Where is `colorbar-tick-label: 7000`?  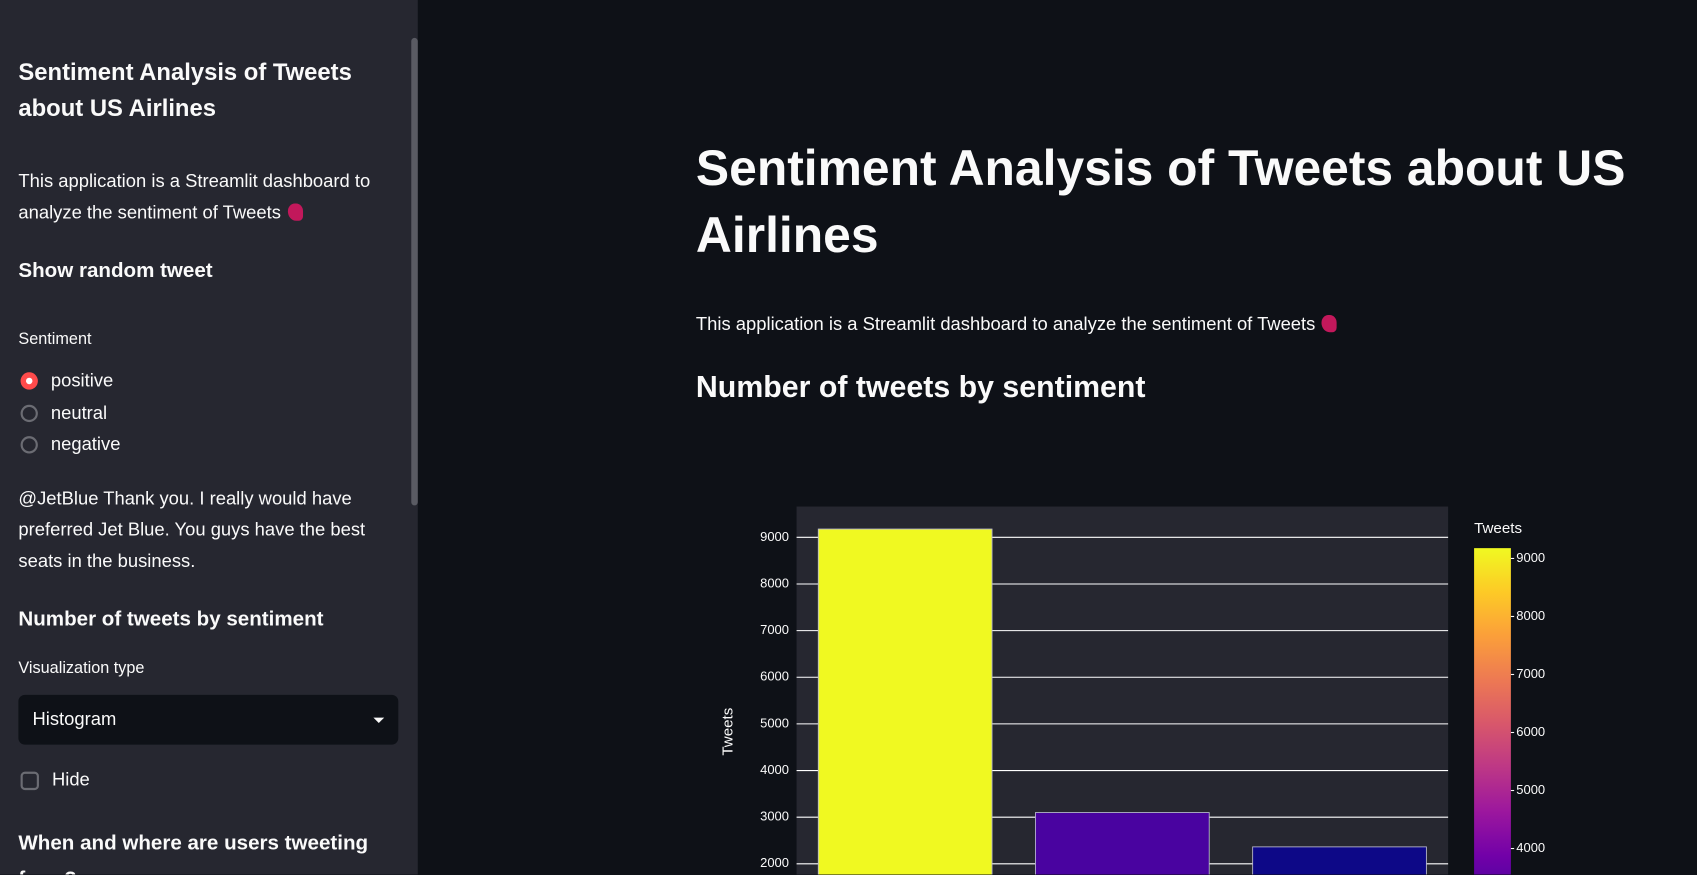
colorbar-tick-label: 7000 is located at coordinates (1530, 673).